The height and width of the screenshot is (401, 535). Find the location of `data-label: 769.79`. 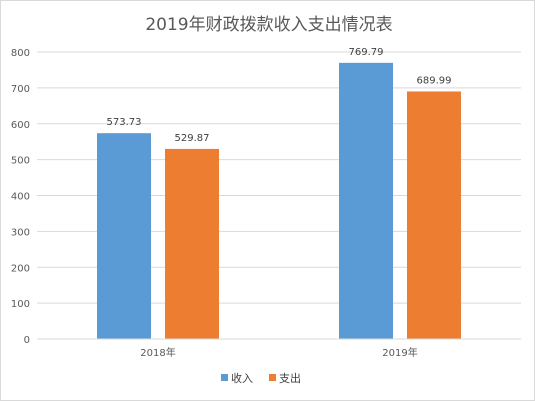

data-label: 769.79 is located at coordinates (366, 52).